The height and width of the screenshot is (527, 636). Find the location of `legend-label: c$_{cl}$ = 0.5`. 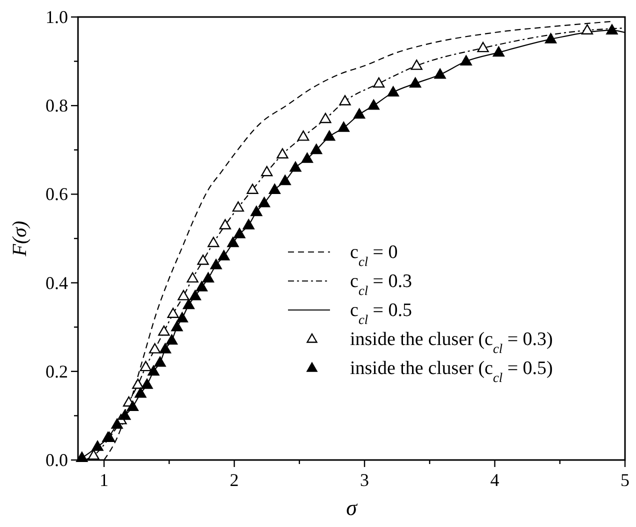

legend-label: c$_{cl}$ = 0.5 is located at coordinates (381, 313).